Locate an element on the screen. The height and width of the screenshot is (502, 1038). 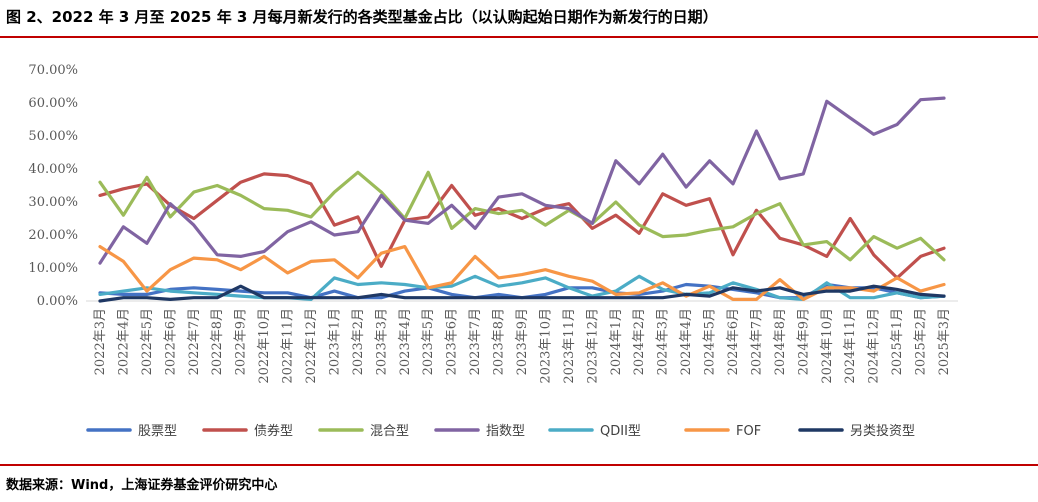
x-tick-label: 2022年9月 is located at coordinates (241, 341).